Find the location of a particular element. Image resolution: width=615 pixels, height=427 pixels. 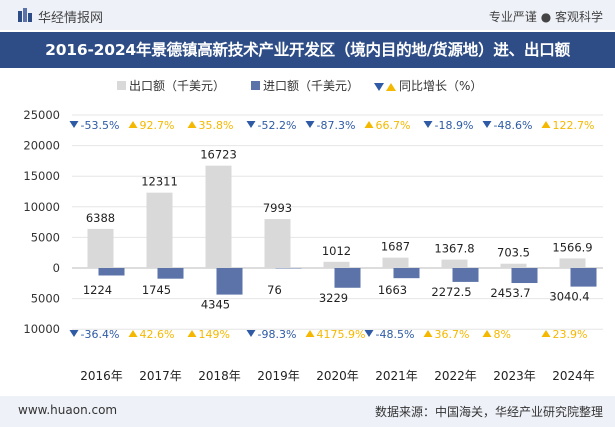

data-label-export: 7993 is located at coordinates (277, 208).